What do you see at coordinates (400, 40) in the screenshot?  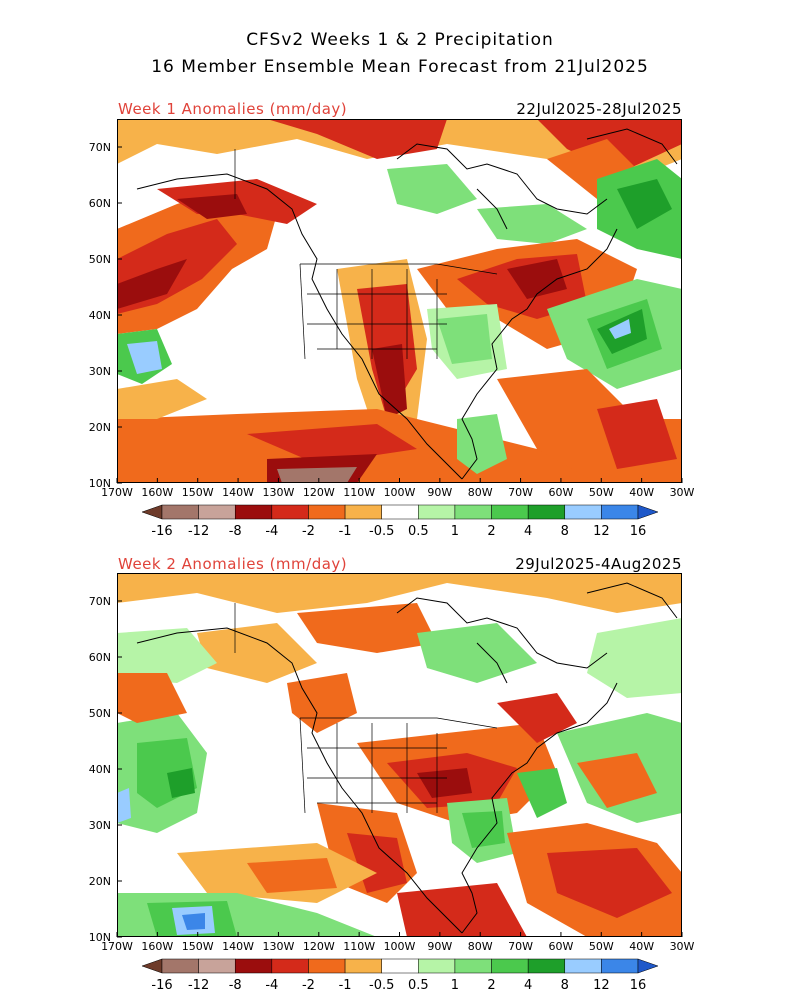 I see `chart-title: CFSv2 Weeks 1 & 2 Precipitation` at bounding box center [400, 40].